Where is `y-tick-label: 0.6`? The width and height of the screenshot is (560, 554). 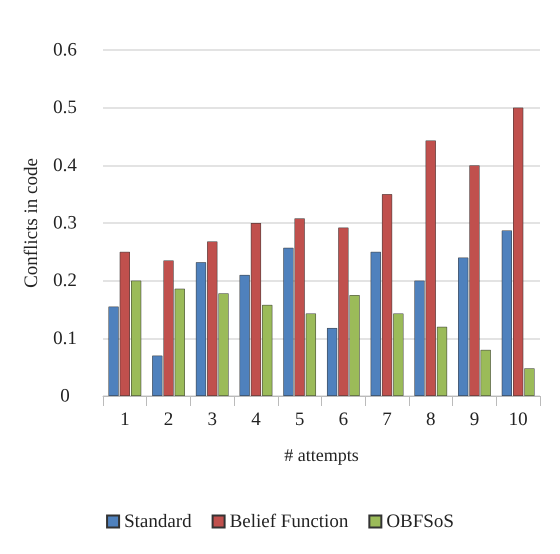 y-tick-label: 0.6 is located at coordinates (65, 50).